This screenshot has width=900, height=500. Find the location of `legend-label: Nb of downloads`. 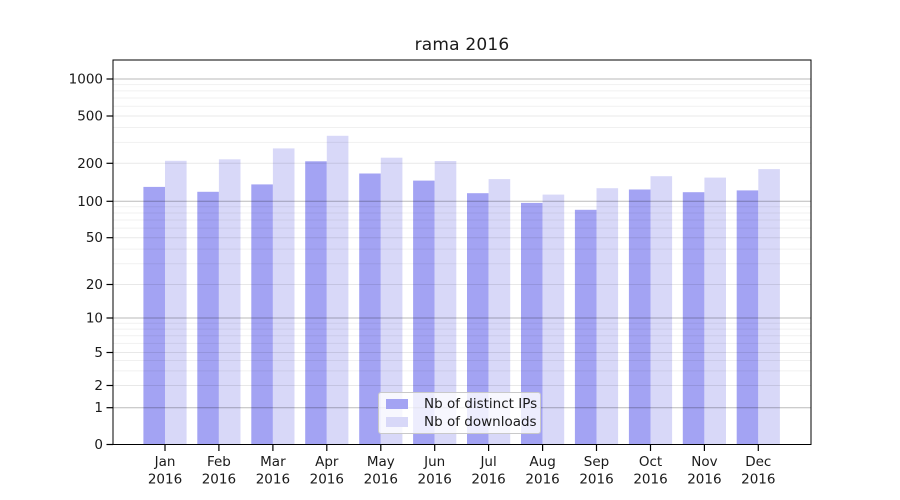

legend-label: Nb of downloads is located at coordinates (480, 421).